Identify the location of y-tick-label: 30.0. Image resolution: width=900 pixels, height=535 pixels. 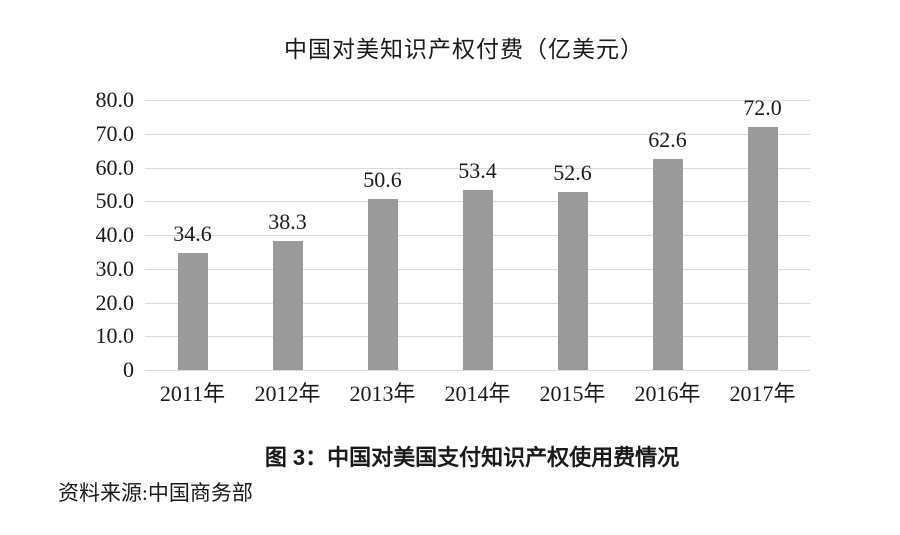
(115, 268).